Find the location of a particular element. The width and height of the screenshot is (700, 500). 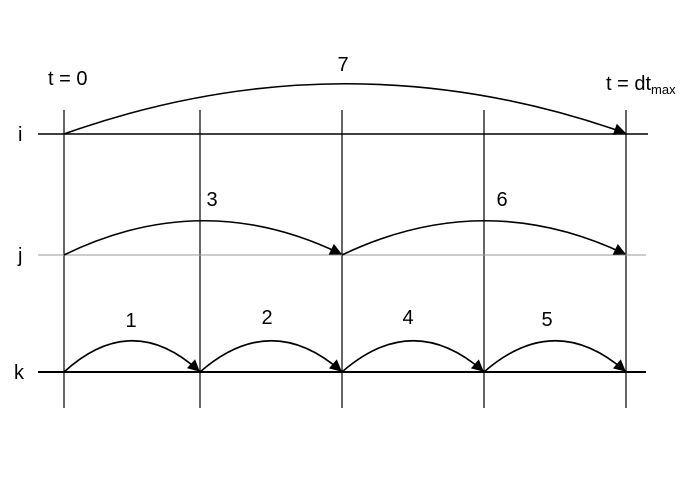

row-label-j: j is located at coordinates (19, 256).